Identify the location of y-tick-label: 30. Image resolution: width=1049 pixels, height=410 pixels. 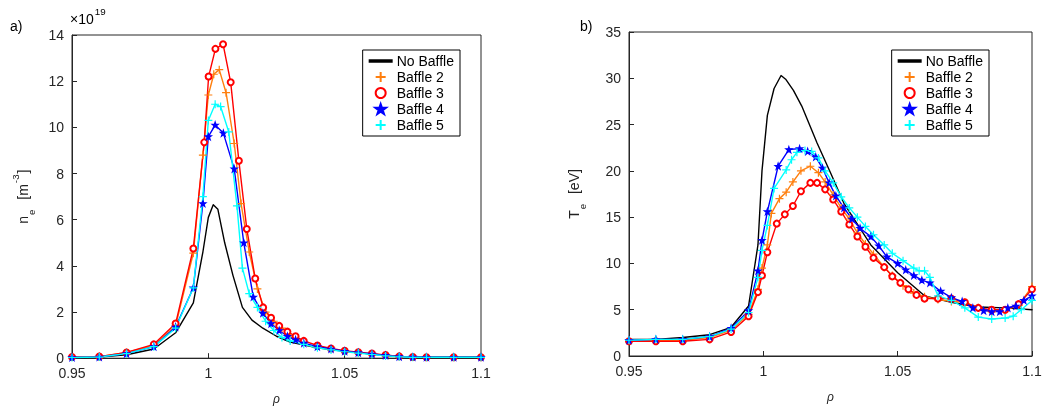
(613, 78).